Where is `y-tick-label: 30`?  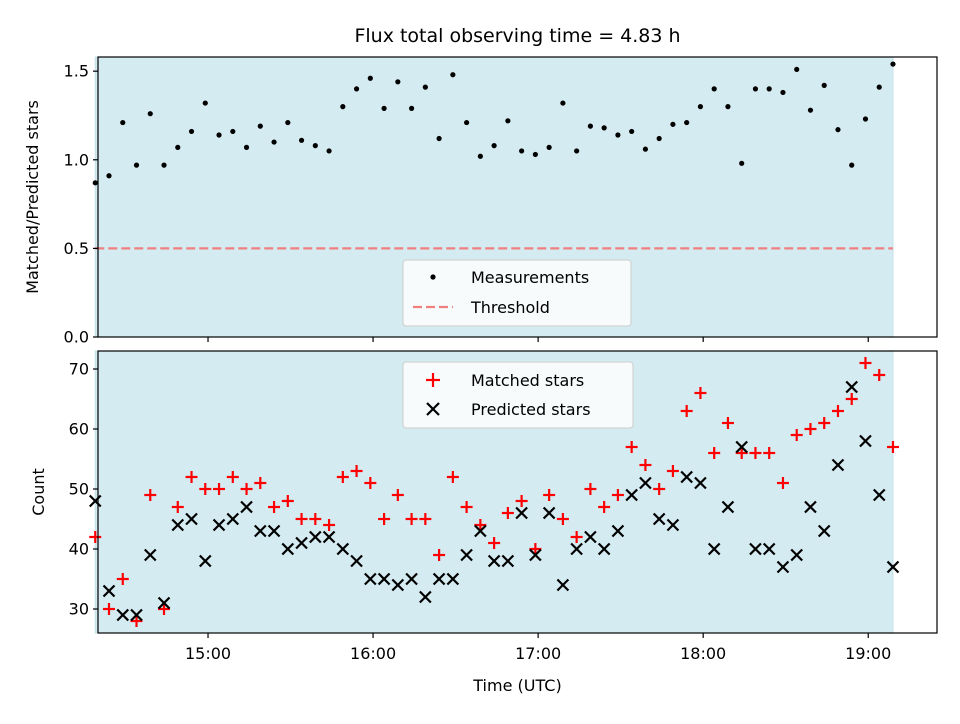
y-tick-label: 30 is located at coordinates (79, 609).